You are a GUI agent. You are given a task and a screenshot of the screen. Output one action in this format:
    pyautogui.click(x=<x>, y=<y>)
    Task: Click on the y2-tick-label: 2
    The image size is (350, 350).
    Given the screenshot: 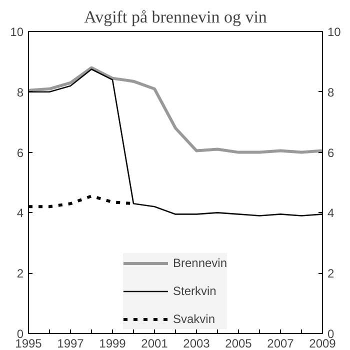 What is the action you would take?
    pyautogui.click(x=331, y=273)
    